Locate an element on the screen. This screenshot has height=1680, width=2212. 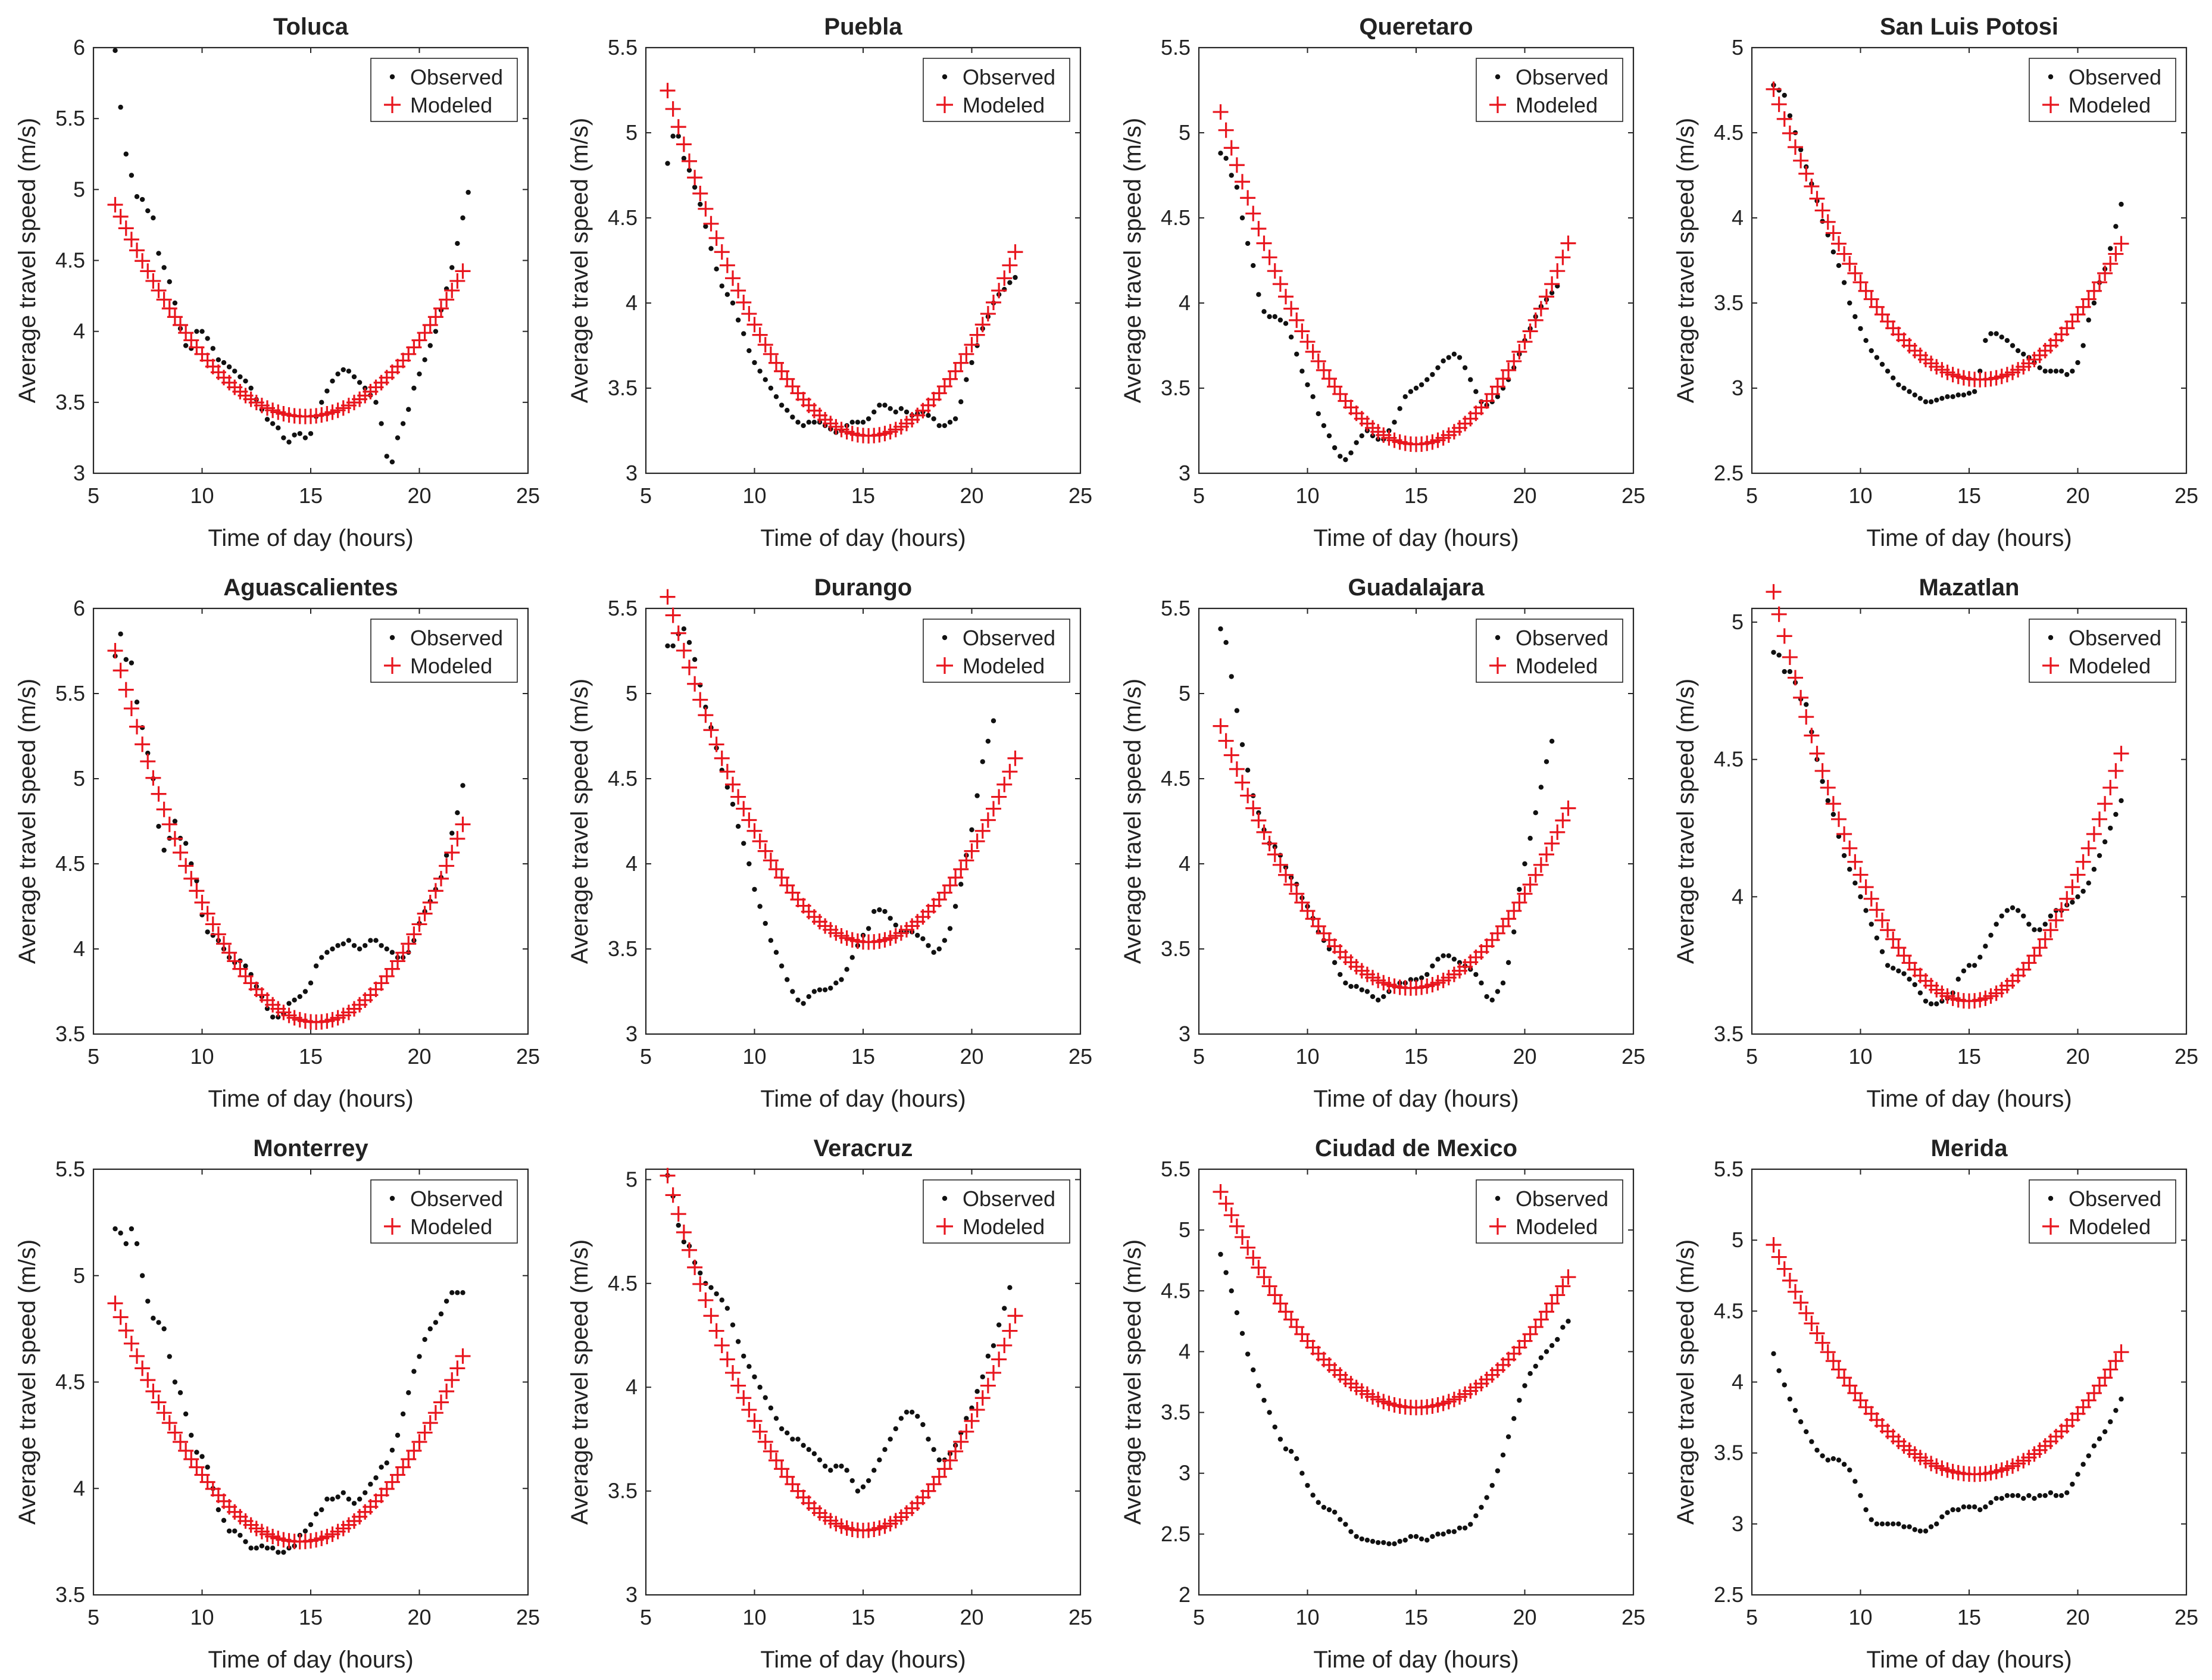
legend-observed-marker is located at coordinates (1498, 77).